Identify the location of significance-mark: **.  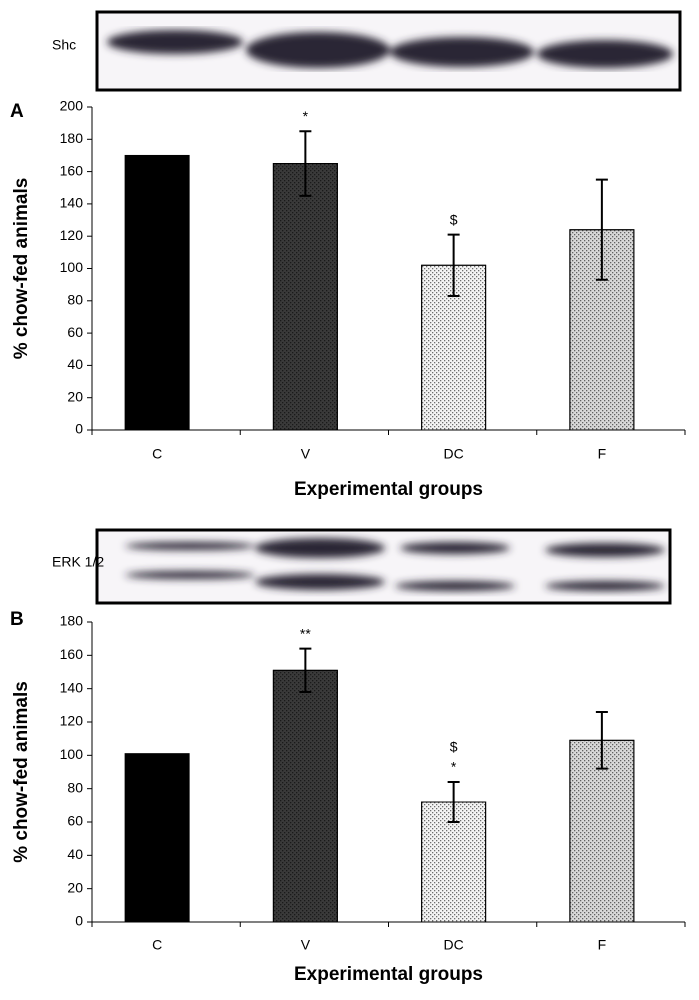
(305, 633).